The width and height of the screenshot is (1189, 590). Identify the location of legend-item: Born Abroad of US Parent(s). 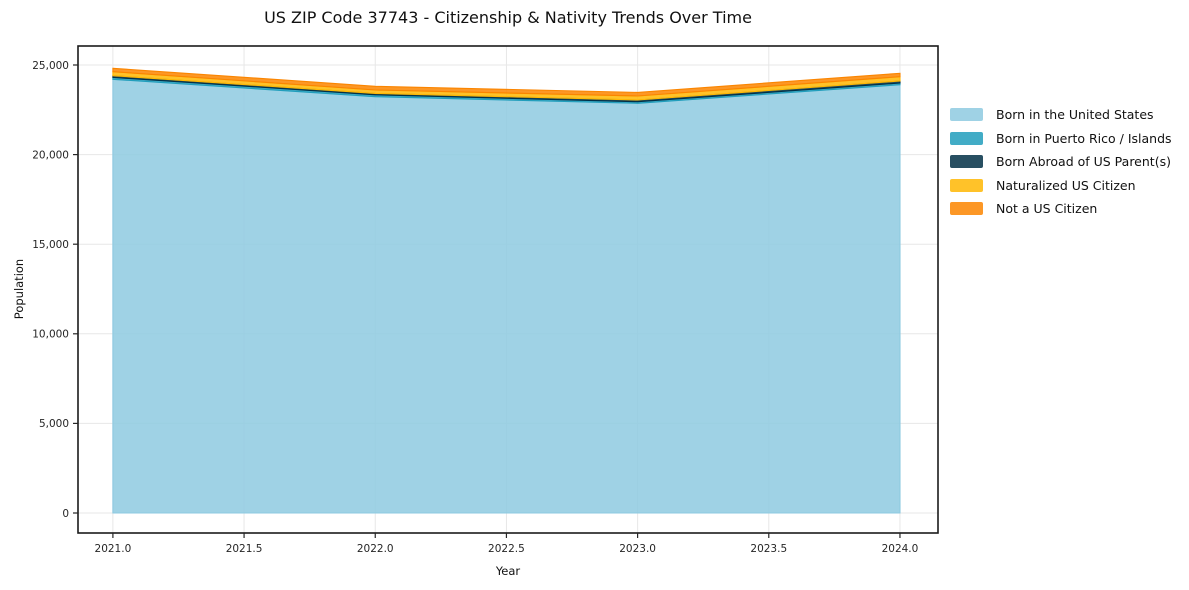
(1061, 162).